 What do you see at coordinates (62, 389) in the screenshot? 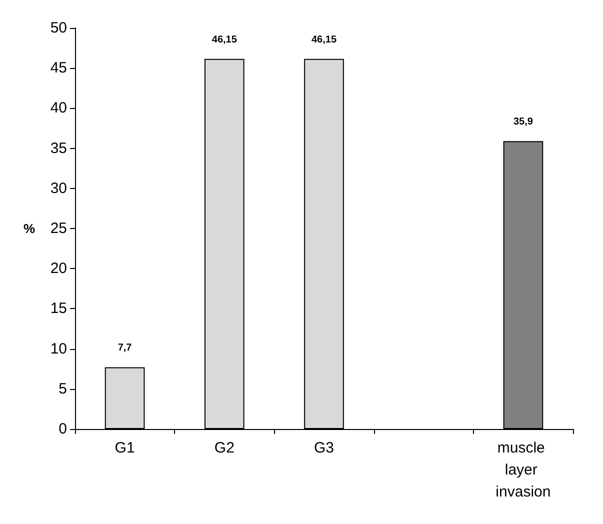
I see `y-tick-label: 5` at bounding box center [62, 389].